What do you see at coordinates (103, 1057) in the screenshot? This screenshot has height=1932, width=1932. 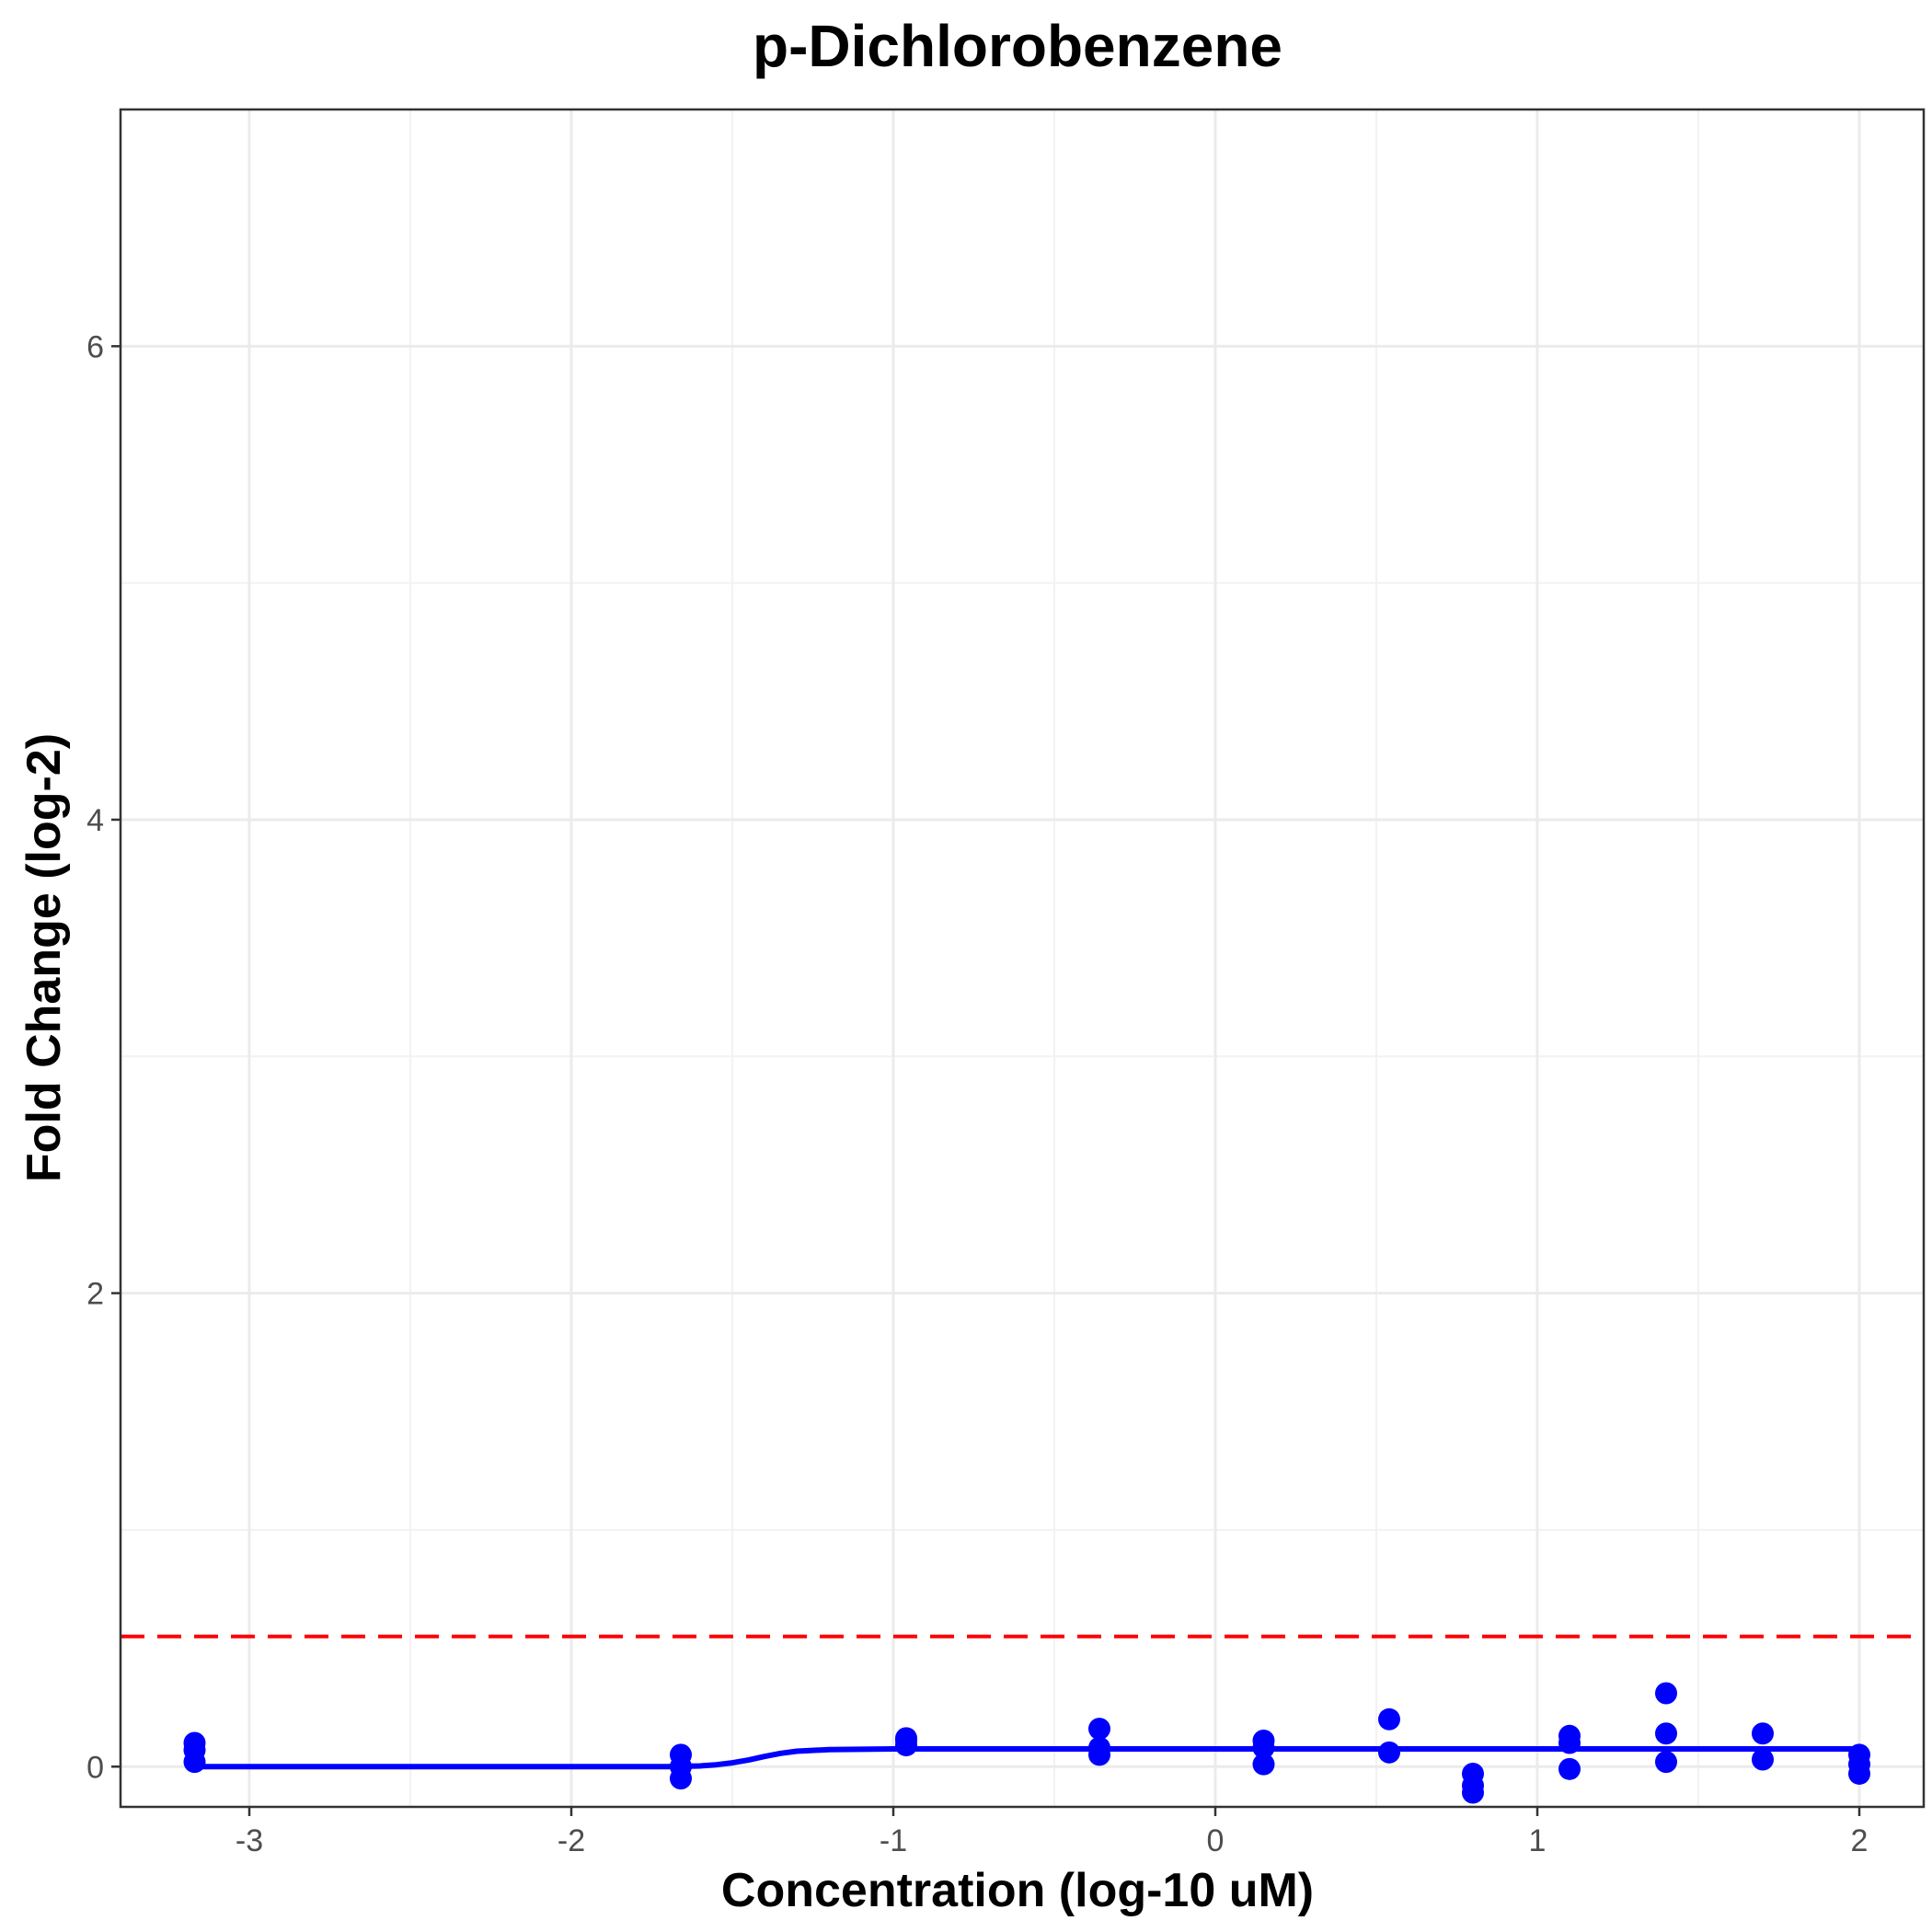 I see `y-axis-ticks: 0 2 4 6` at bounding box center [103, 1057].